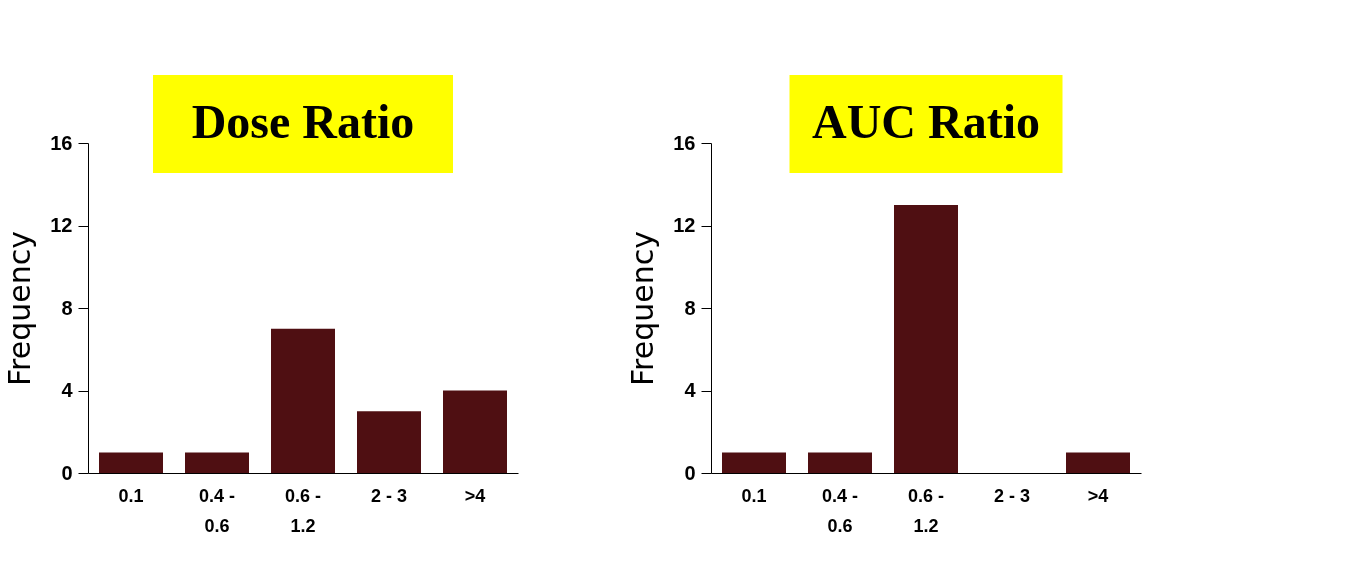  What do you see at coordinates (303, 121) in the screenshot?
I see `chart-title: Dose Ratio` at bounding box center [303, 121].